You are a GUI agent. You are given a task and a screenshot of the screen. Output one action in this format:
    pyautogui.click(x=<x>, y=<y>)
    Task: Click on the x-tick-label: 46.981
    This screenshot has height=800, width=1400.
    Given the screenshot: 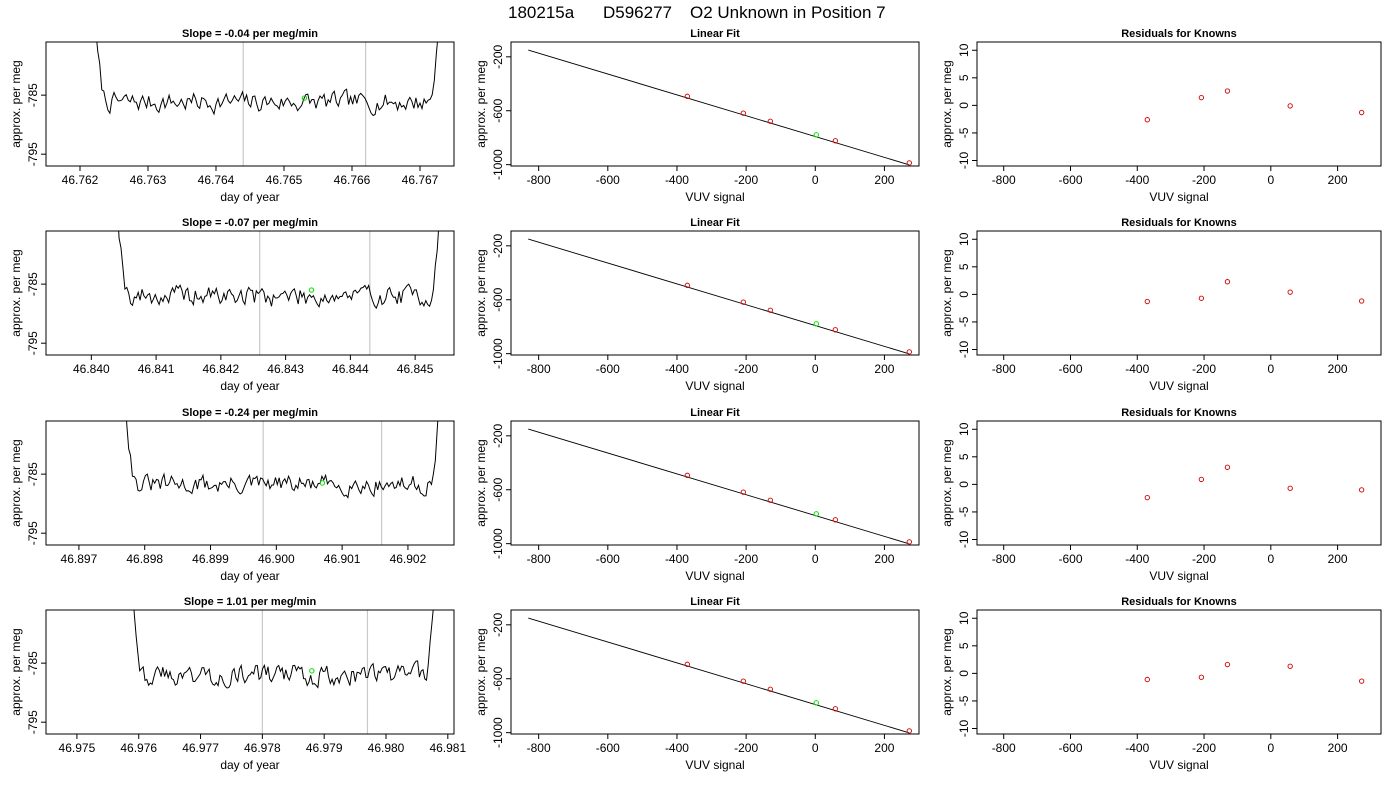 What is the action you would take?
    pyautogui.click(x=447, y=748)
    